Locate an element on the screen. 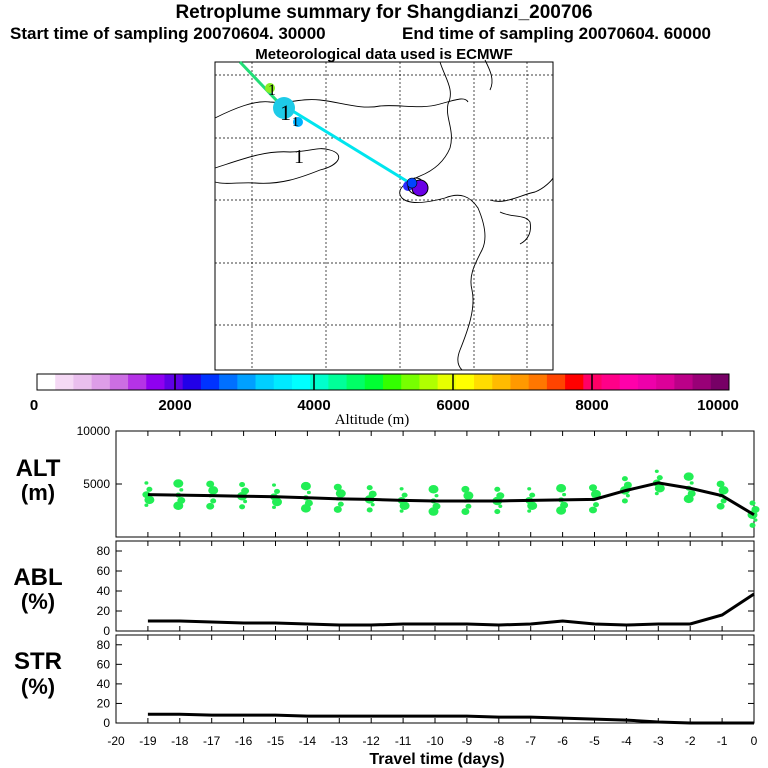  x-tick-label: -3 is located at coordinates (658, 741).